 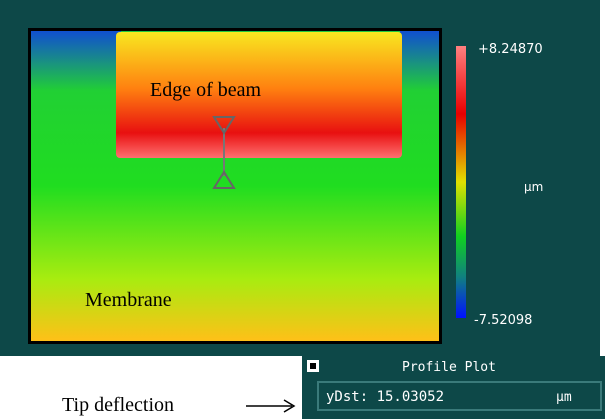 I want to click on profile-title: Profile Plot, so click(x=449, y=367).